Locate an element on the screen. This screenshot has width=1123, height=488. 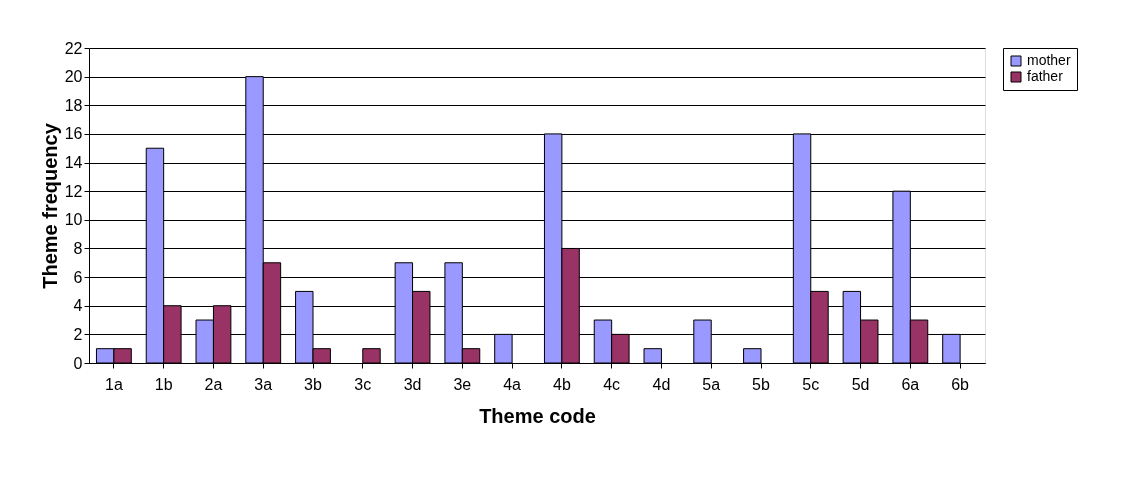
y-tick-label: 14 is located at coordinates (73, 163).